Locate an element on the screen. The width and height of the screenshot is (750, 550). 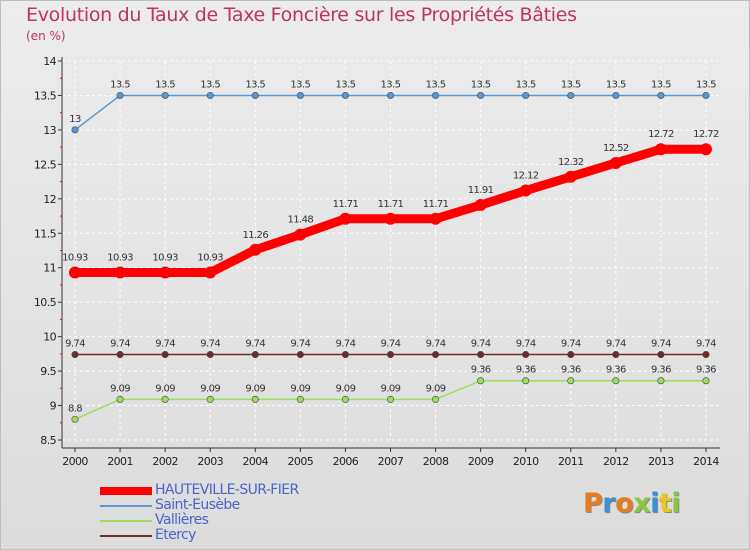
x-tick-label: 2009 is located at coordinates (481, 461).